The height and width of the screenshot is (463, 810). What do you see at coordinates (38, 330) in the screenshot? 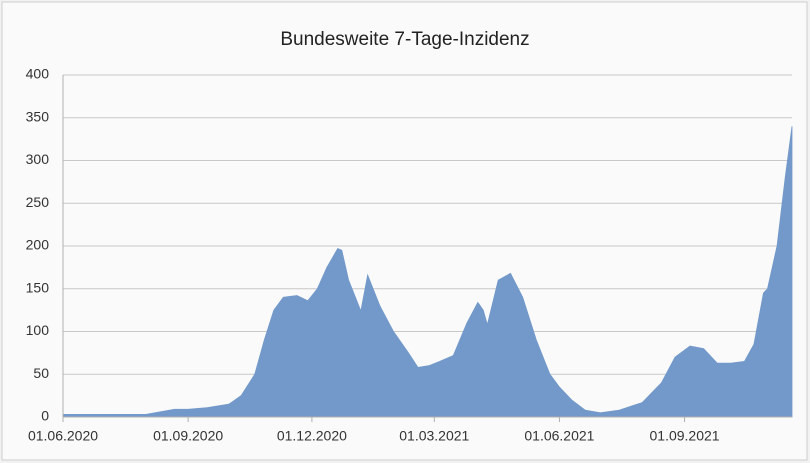
I see `y-tick-label: 100` at bounding box center [38, 330].